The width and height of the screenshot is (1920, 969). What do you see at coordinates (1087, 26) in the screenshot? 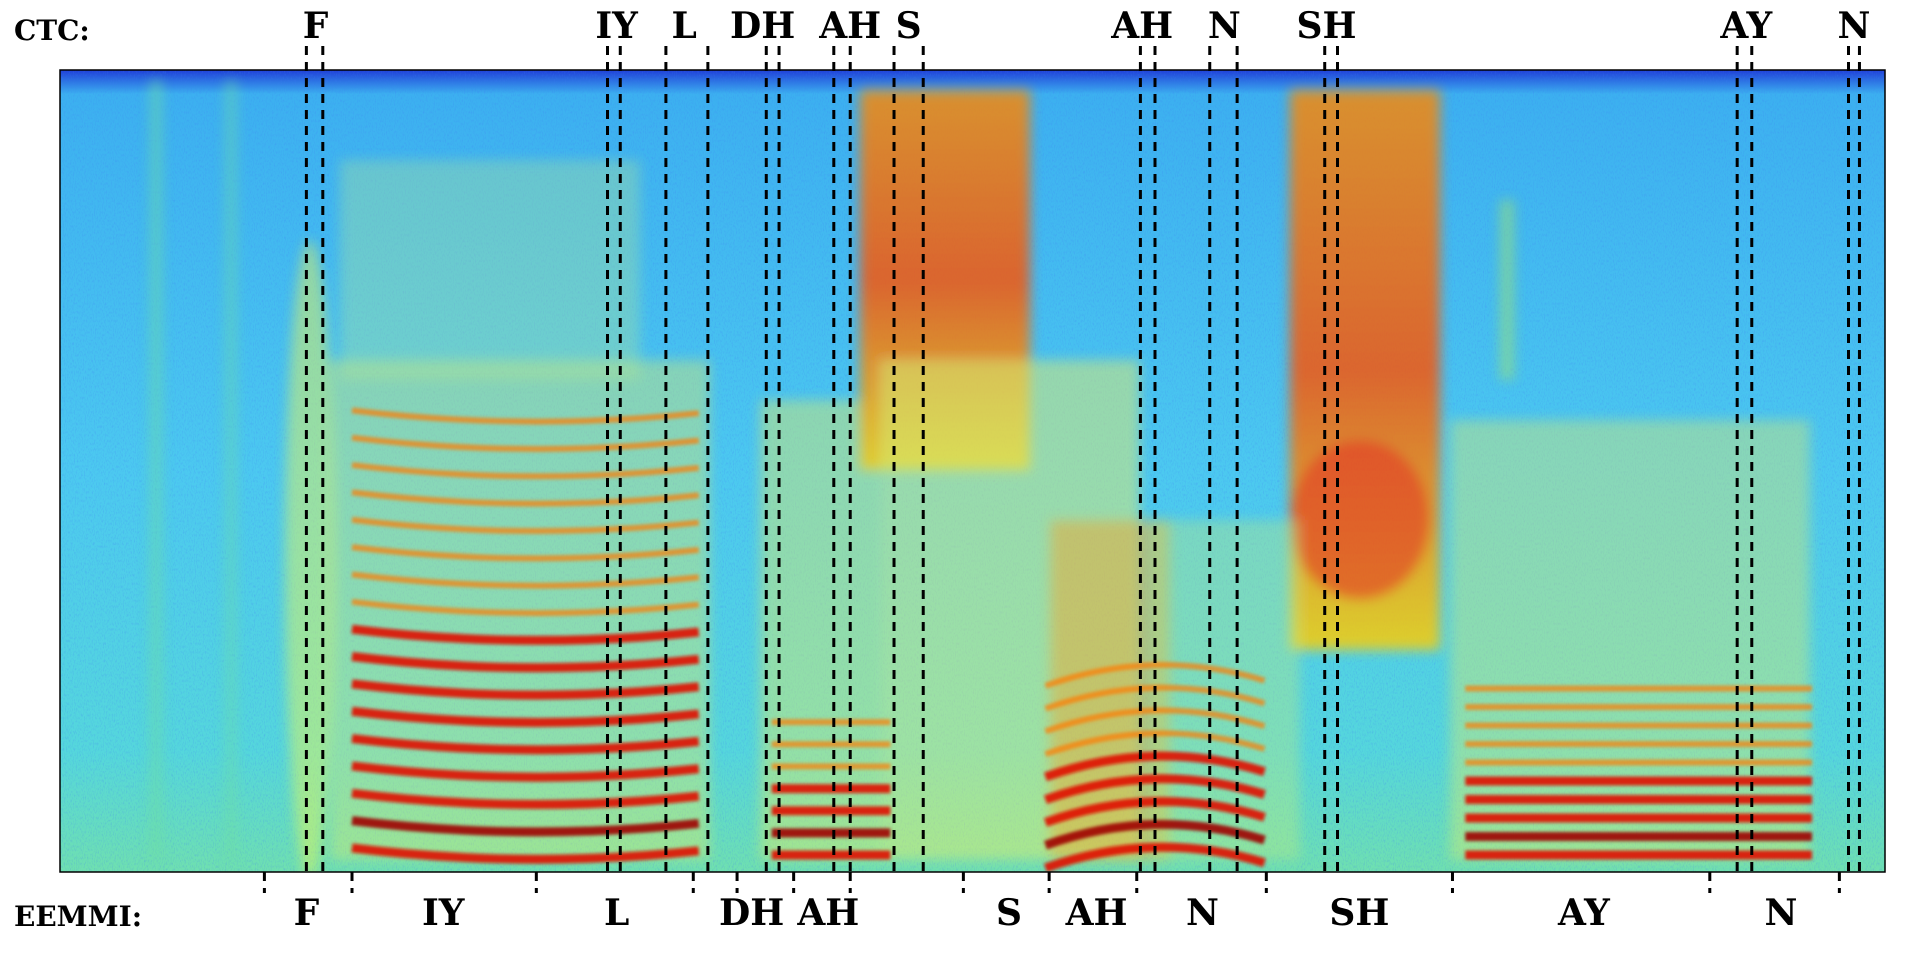
I see `ctc-phone-labels: F IY L DH AH S AH N SH AY N` at bounding box center [1087, 26].